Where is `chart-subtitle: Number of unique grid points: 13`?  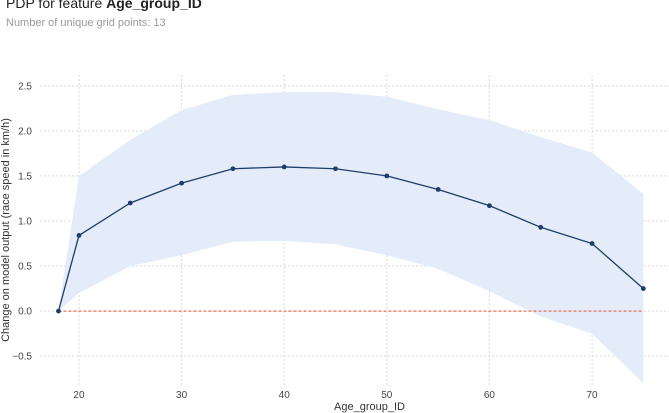 chart-subtitle: Number of unique grid points: 13 is located at coordinates (86, 23).